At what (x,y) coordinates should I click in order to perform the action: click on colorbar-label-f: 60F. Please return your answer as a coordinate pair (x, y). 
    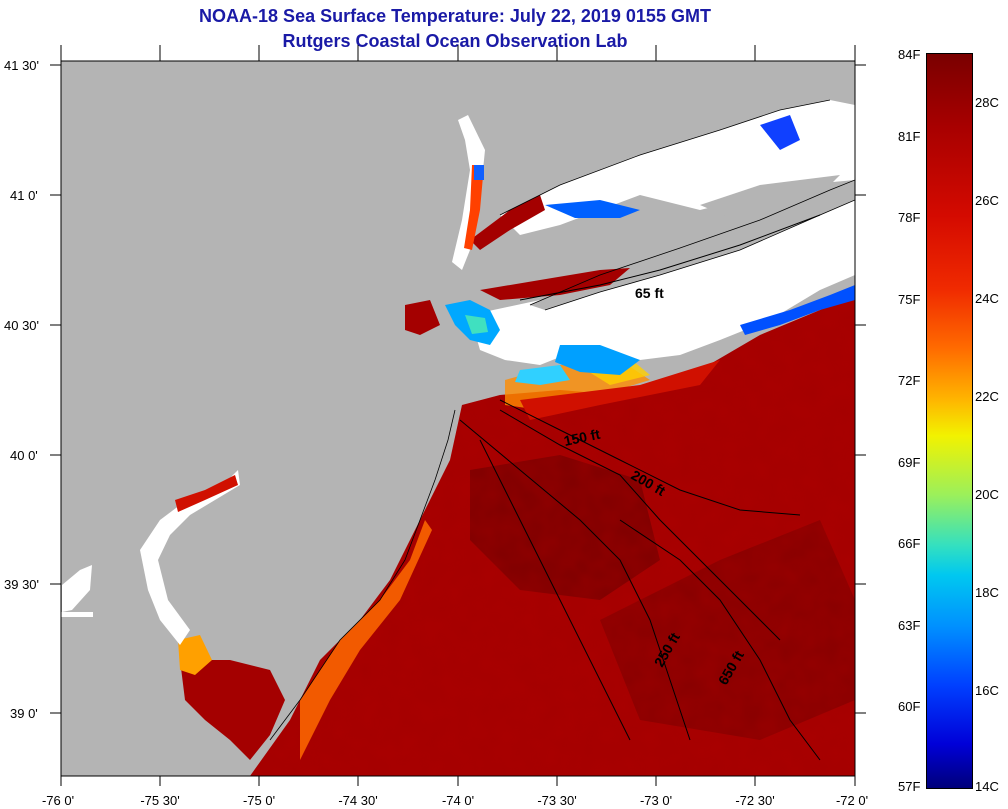
    Looking at the image, I should click on (909, 706).